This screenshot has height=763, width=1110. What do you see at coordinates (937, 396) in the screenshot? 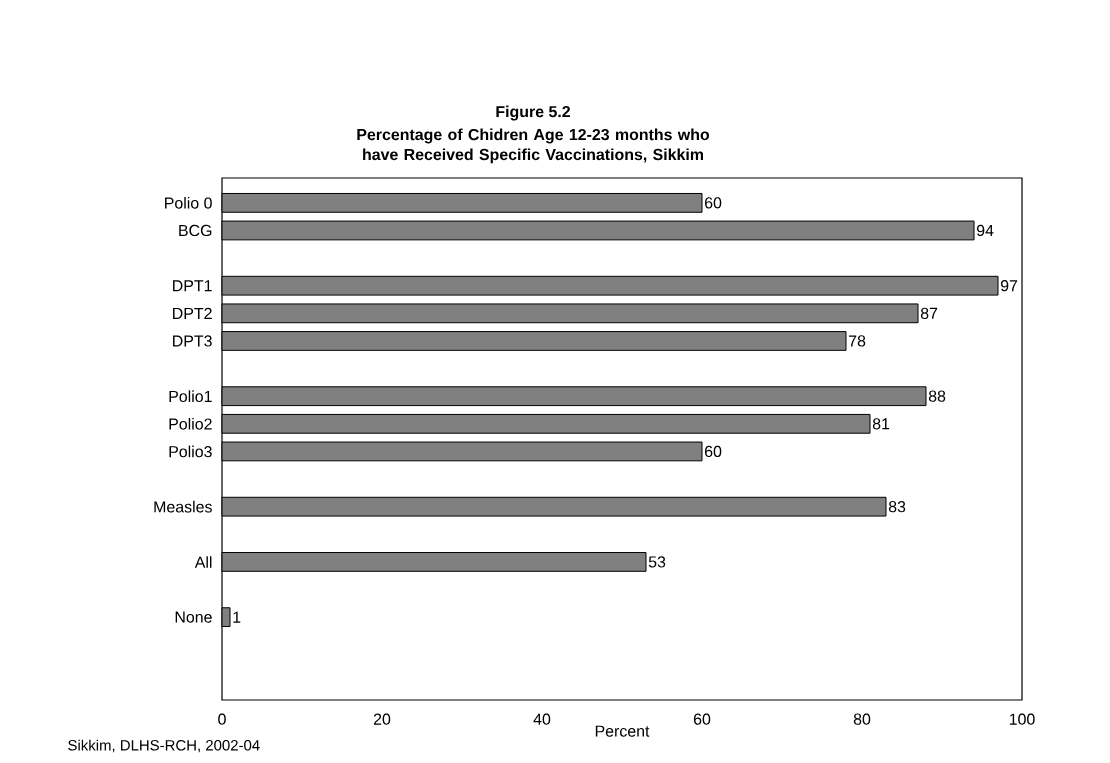
I see `data-label: 88` at bounding box center [937, 396].